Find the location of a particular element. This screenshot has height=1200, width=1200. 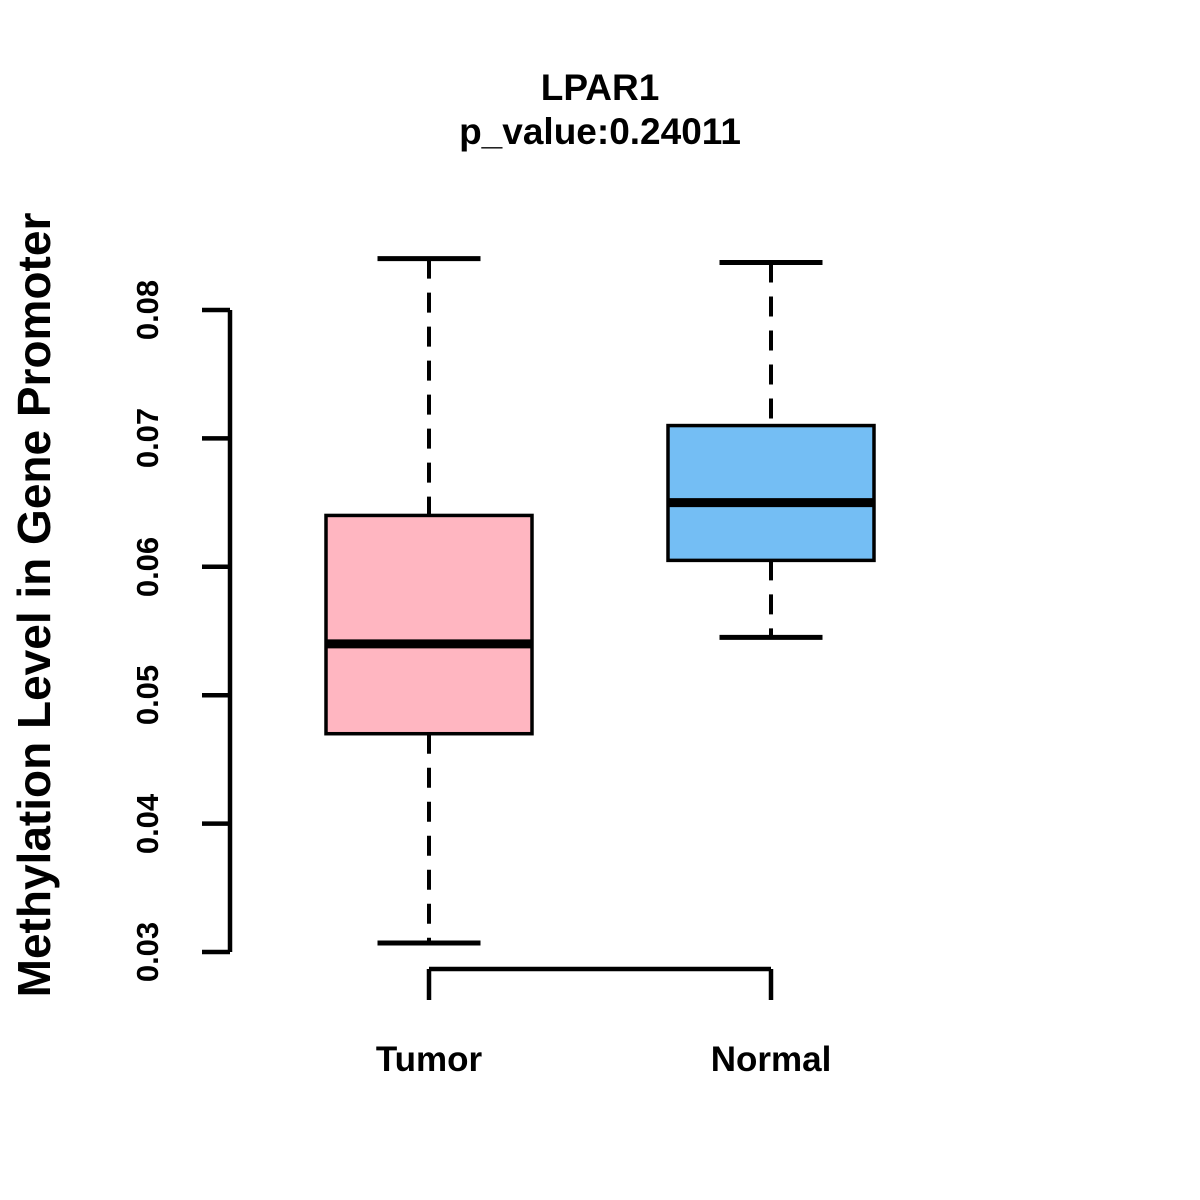

y-tick-label: 0.03 is located at coordinates (147, 952).